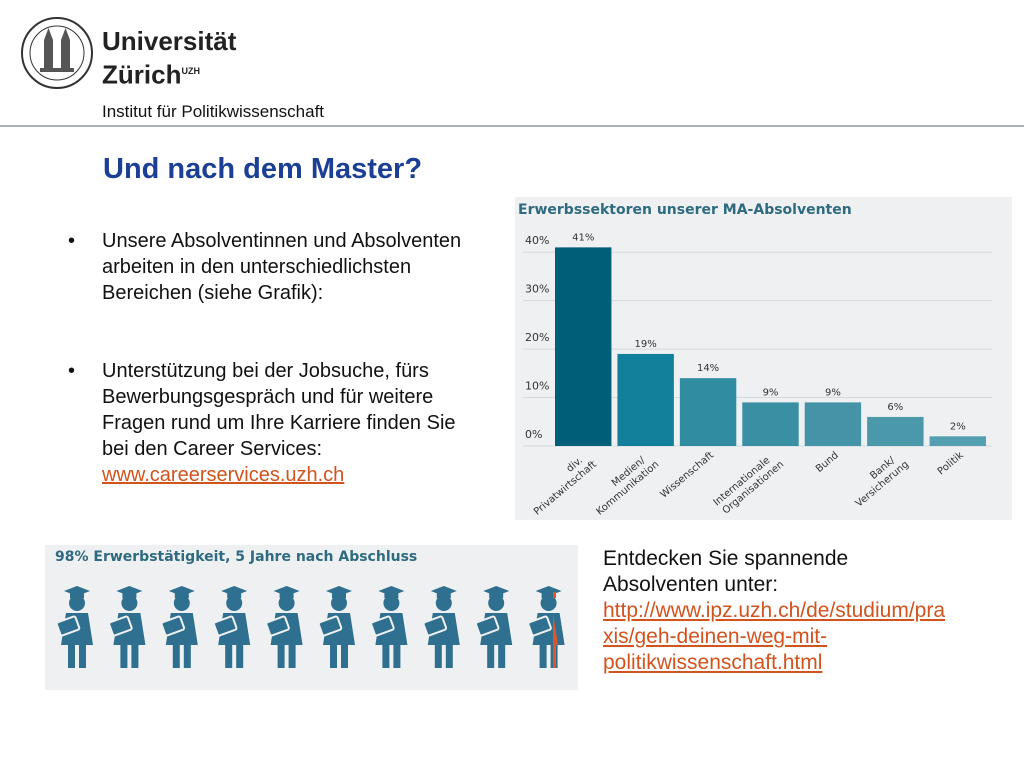 Image resolution: width=1024 pixels, height=768 pixels. Describe the element at coordinates (691, 584) in the screenshot. I see `side-line: Absolventen unter:` at that location.